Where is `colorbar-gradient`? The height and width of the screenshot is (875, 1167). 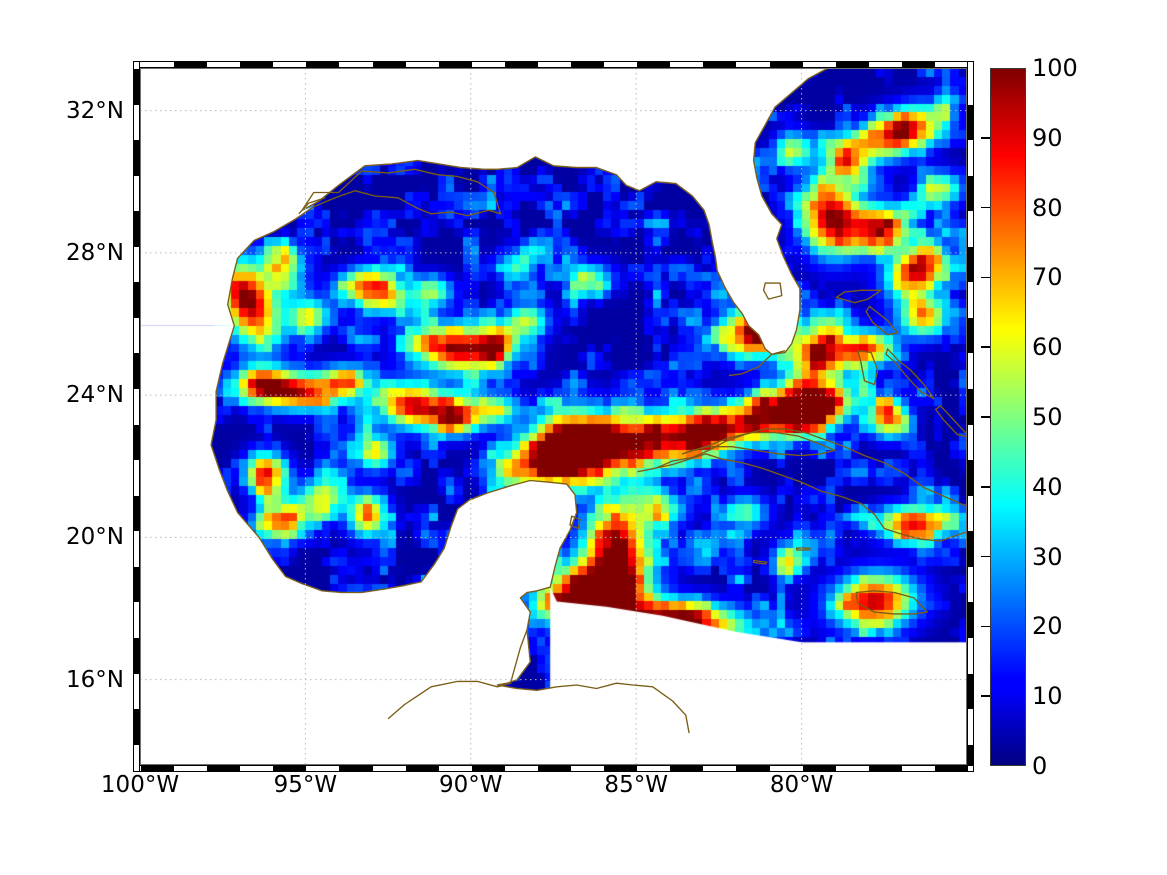 colorbar-gradient is located at coordinates (1008, 417).